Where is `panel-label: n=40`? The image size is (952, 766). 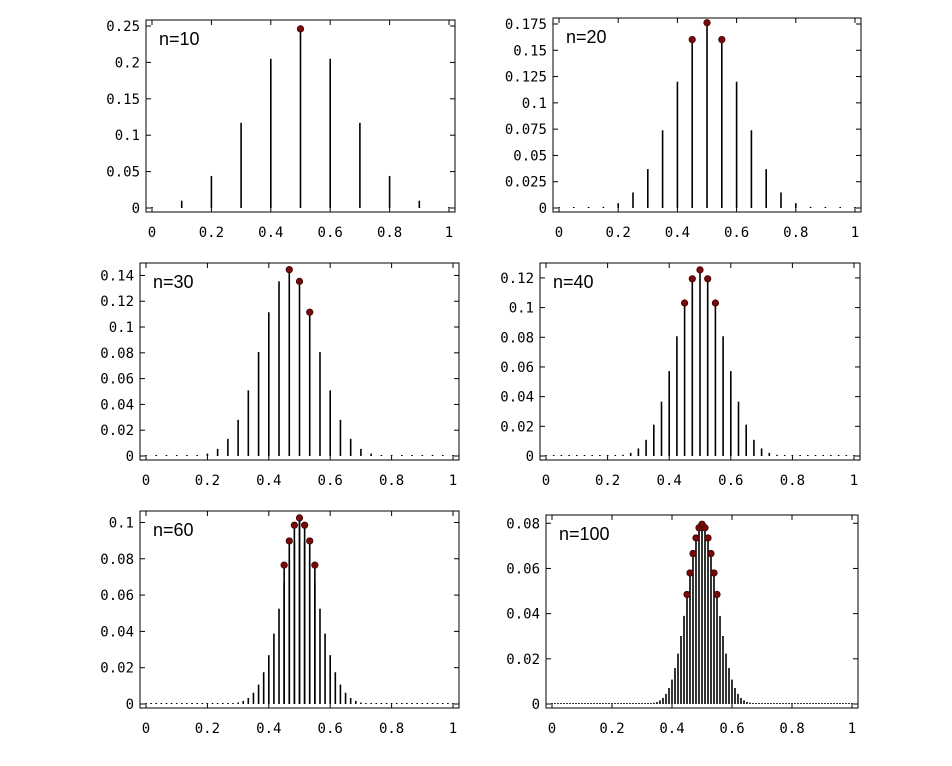 panel-label: n=40 is located at coordinates (573, 282).